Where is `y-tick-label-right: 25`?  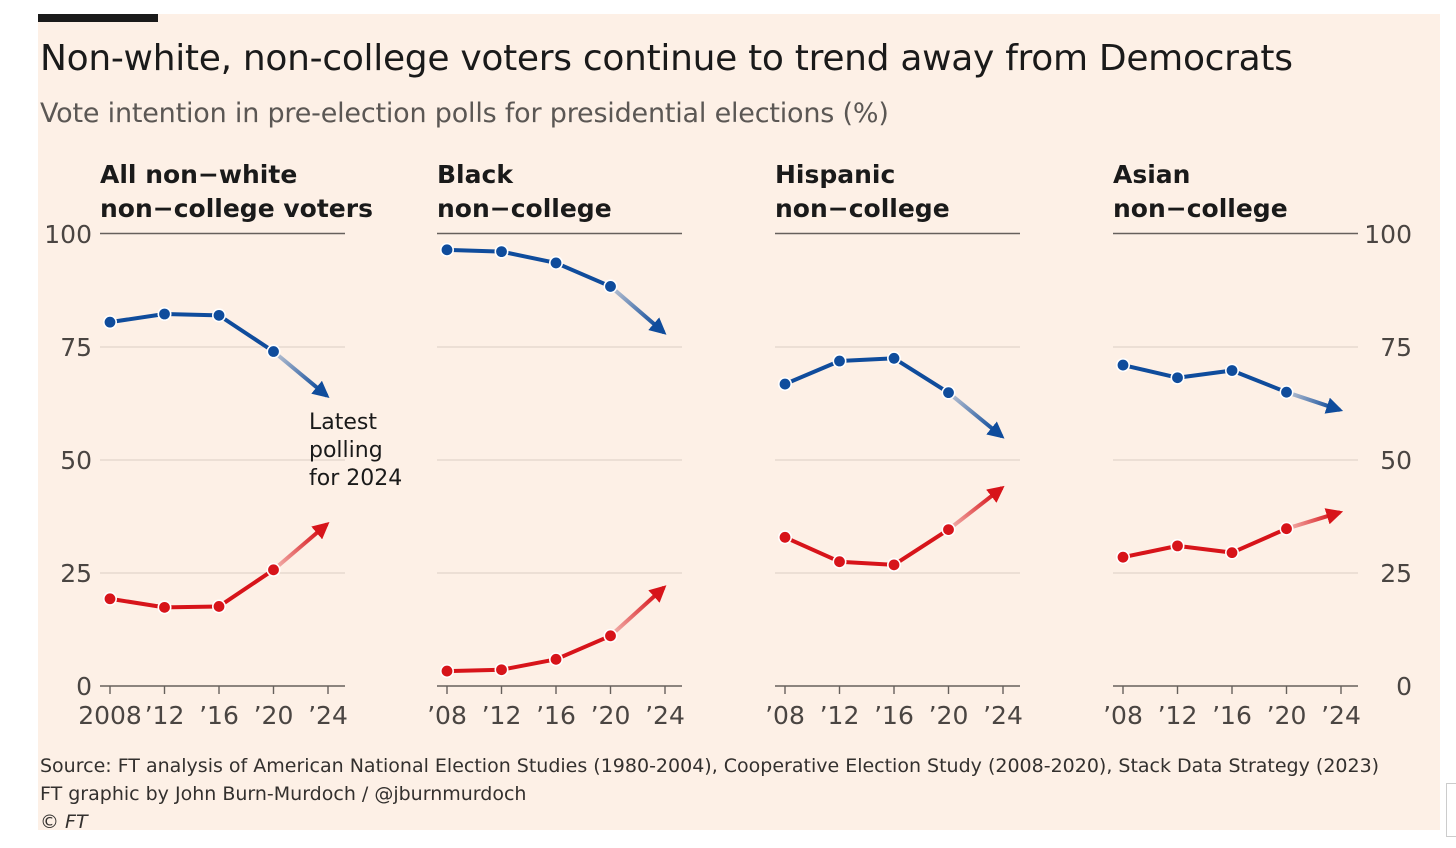
y-tick-label-right: 25 is located at coordinates (1396, 573).